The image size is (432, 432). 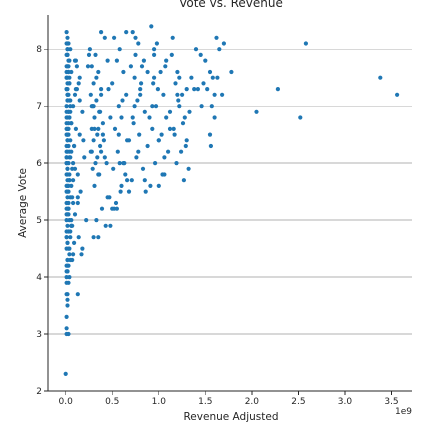 I want to click on y-axis-label: Average Vote, so click(x=23, y=203).